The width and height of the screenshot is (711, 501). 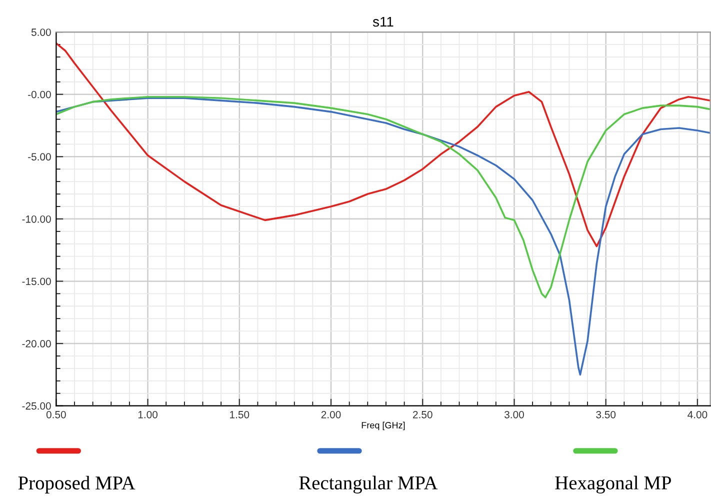 I want to click on x-tick-label: 2.50, so click(x=422, y=414).